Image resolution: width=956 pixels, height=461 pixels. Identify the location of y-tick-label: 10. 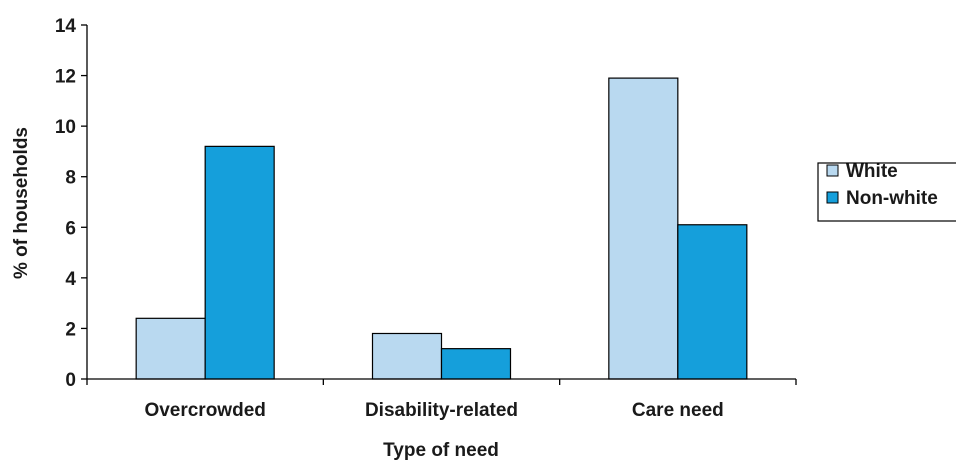
(65, 127).